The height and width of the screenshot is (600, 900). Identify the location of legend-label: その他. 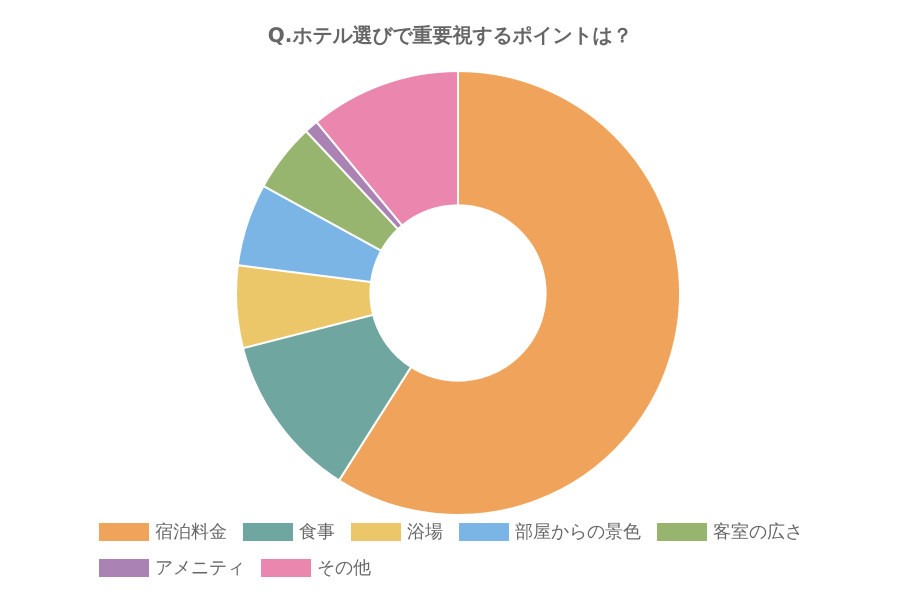
(344, 568).